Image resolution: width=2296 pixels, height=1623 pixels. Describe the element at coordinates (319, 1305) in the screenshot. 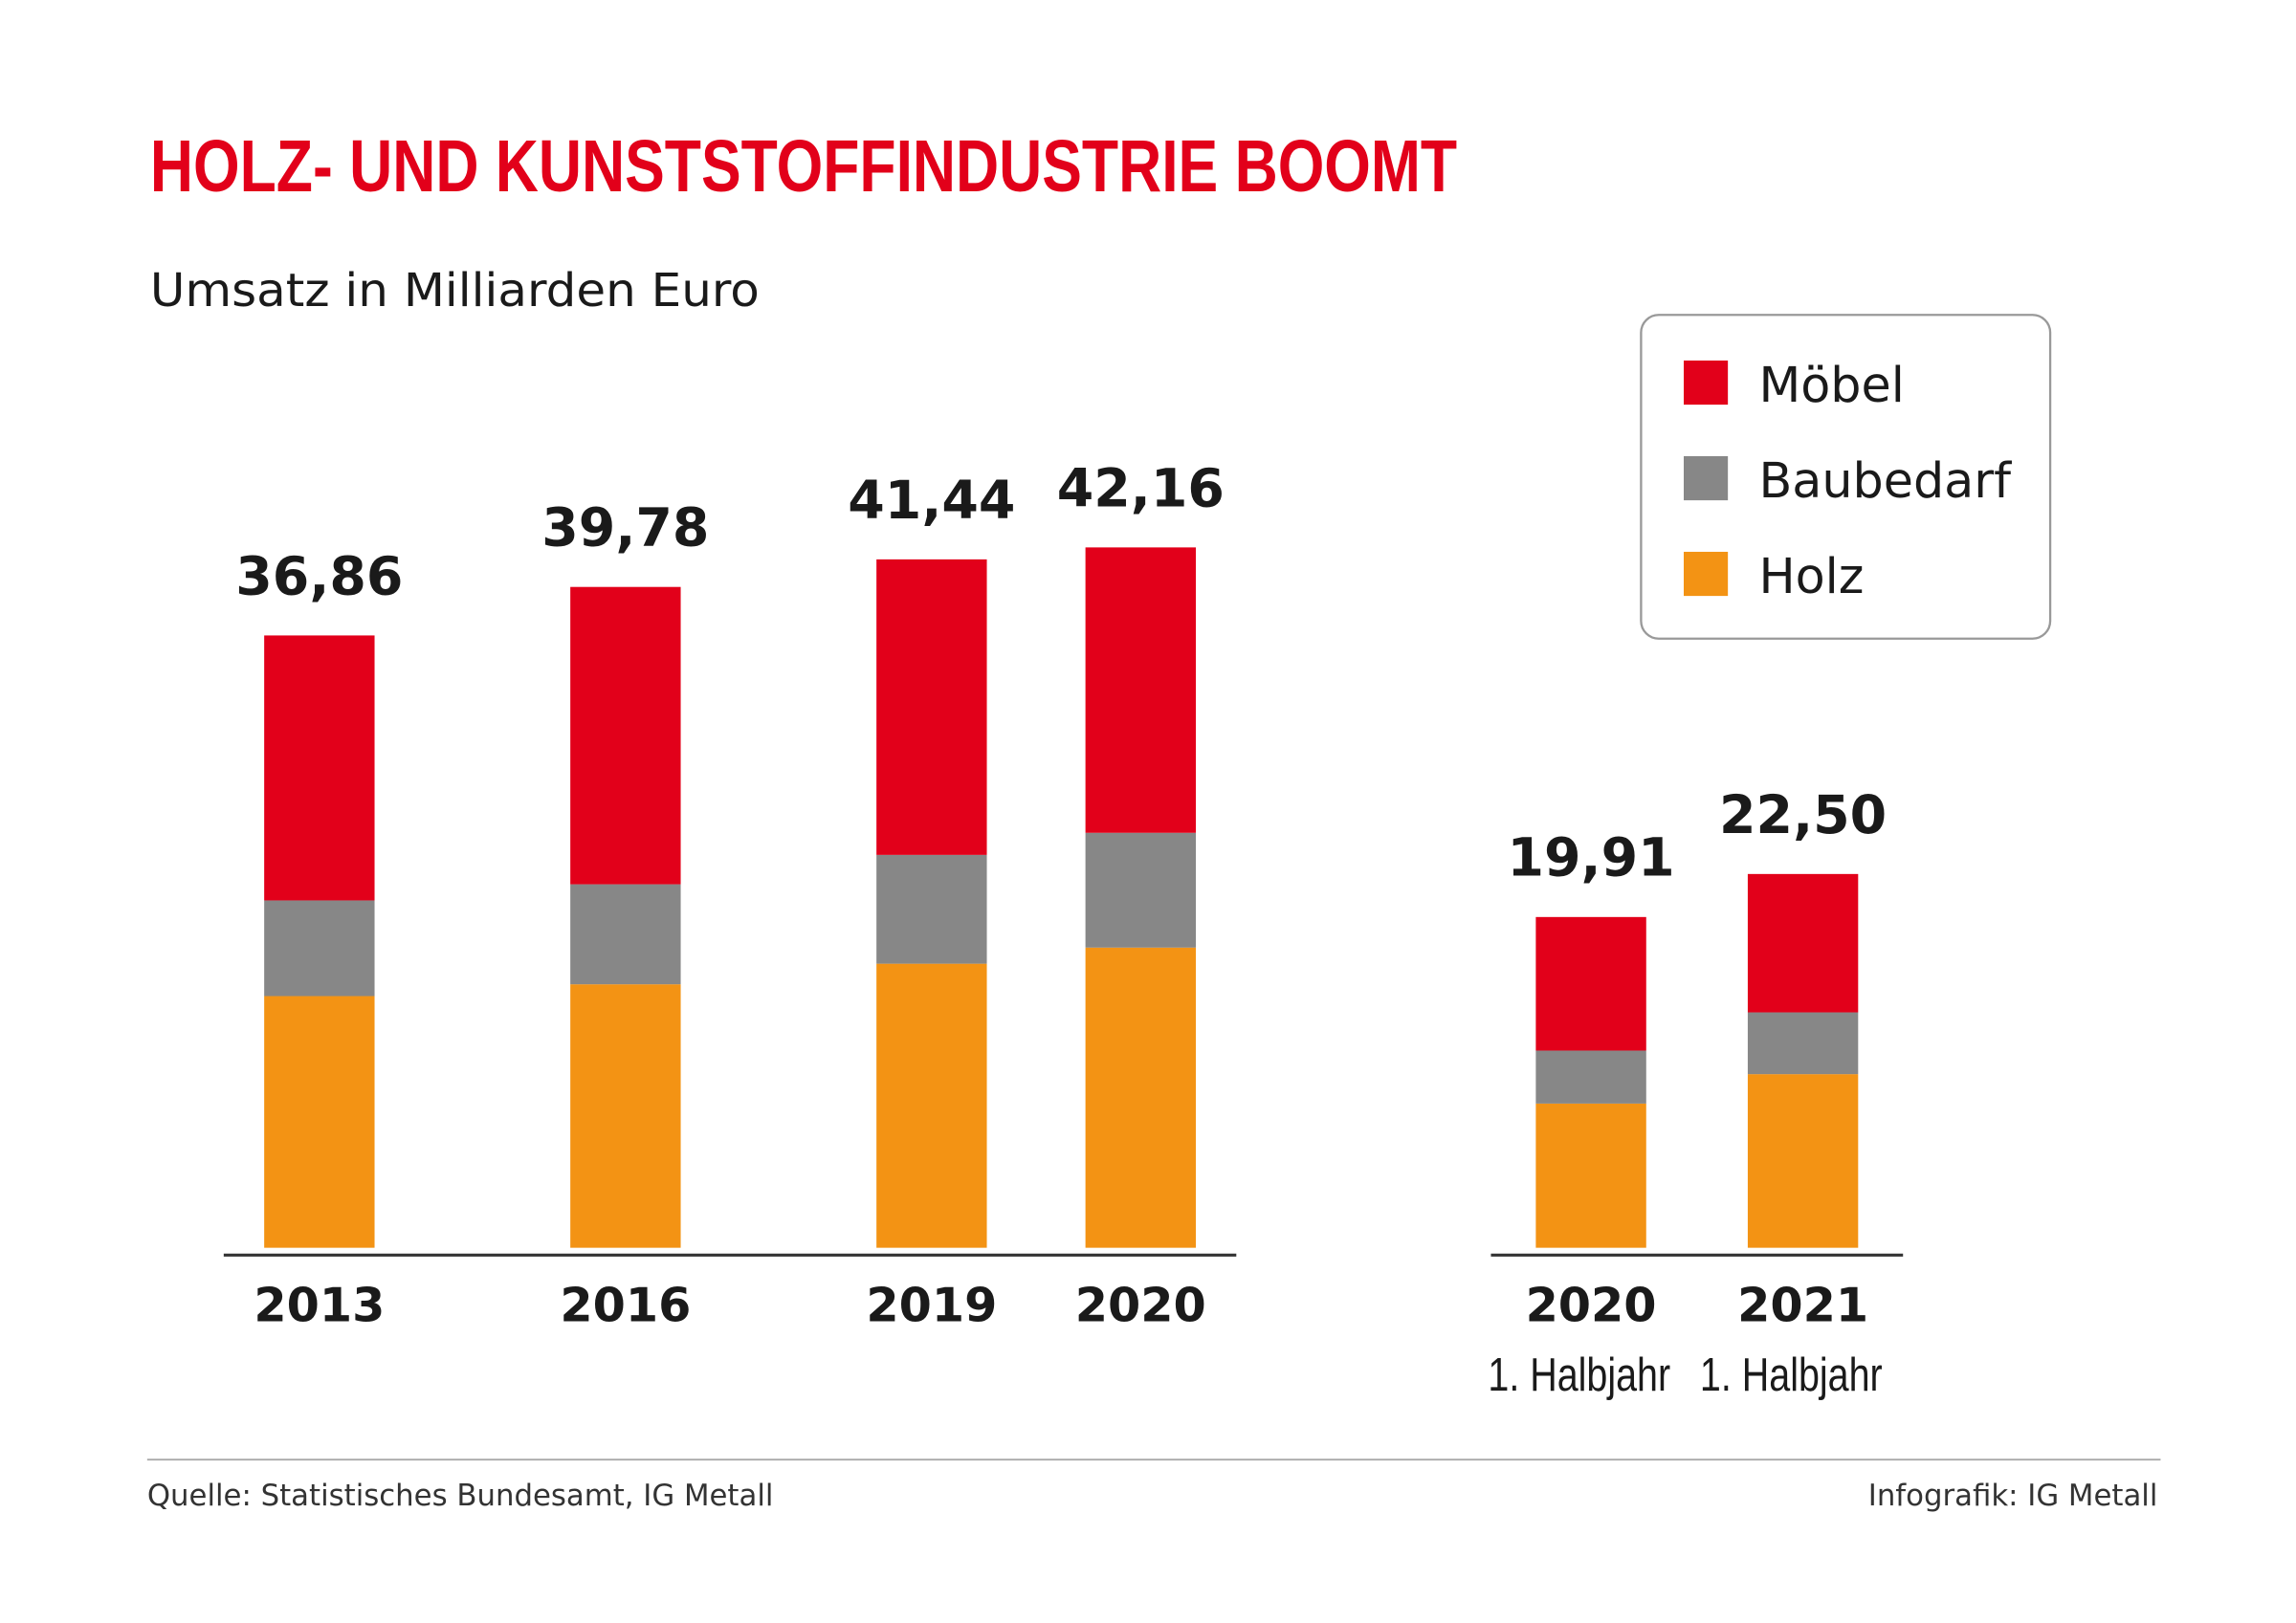

I see `x-tick-label: 2013` at that location.